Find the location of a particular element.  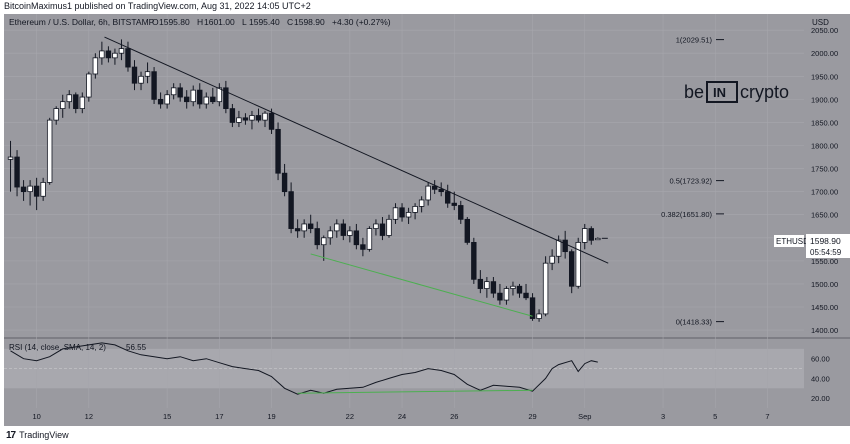

tradingview-brand: TradingView is located at coordinates (44, 435).